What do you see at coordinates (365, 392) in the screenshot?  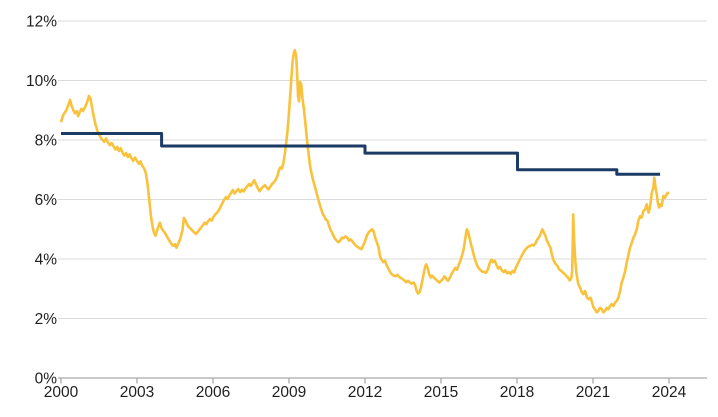 I see `x-axis-label: 2012` at bounding box center [365, 392].